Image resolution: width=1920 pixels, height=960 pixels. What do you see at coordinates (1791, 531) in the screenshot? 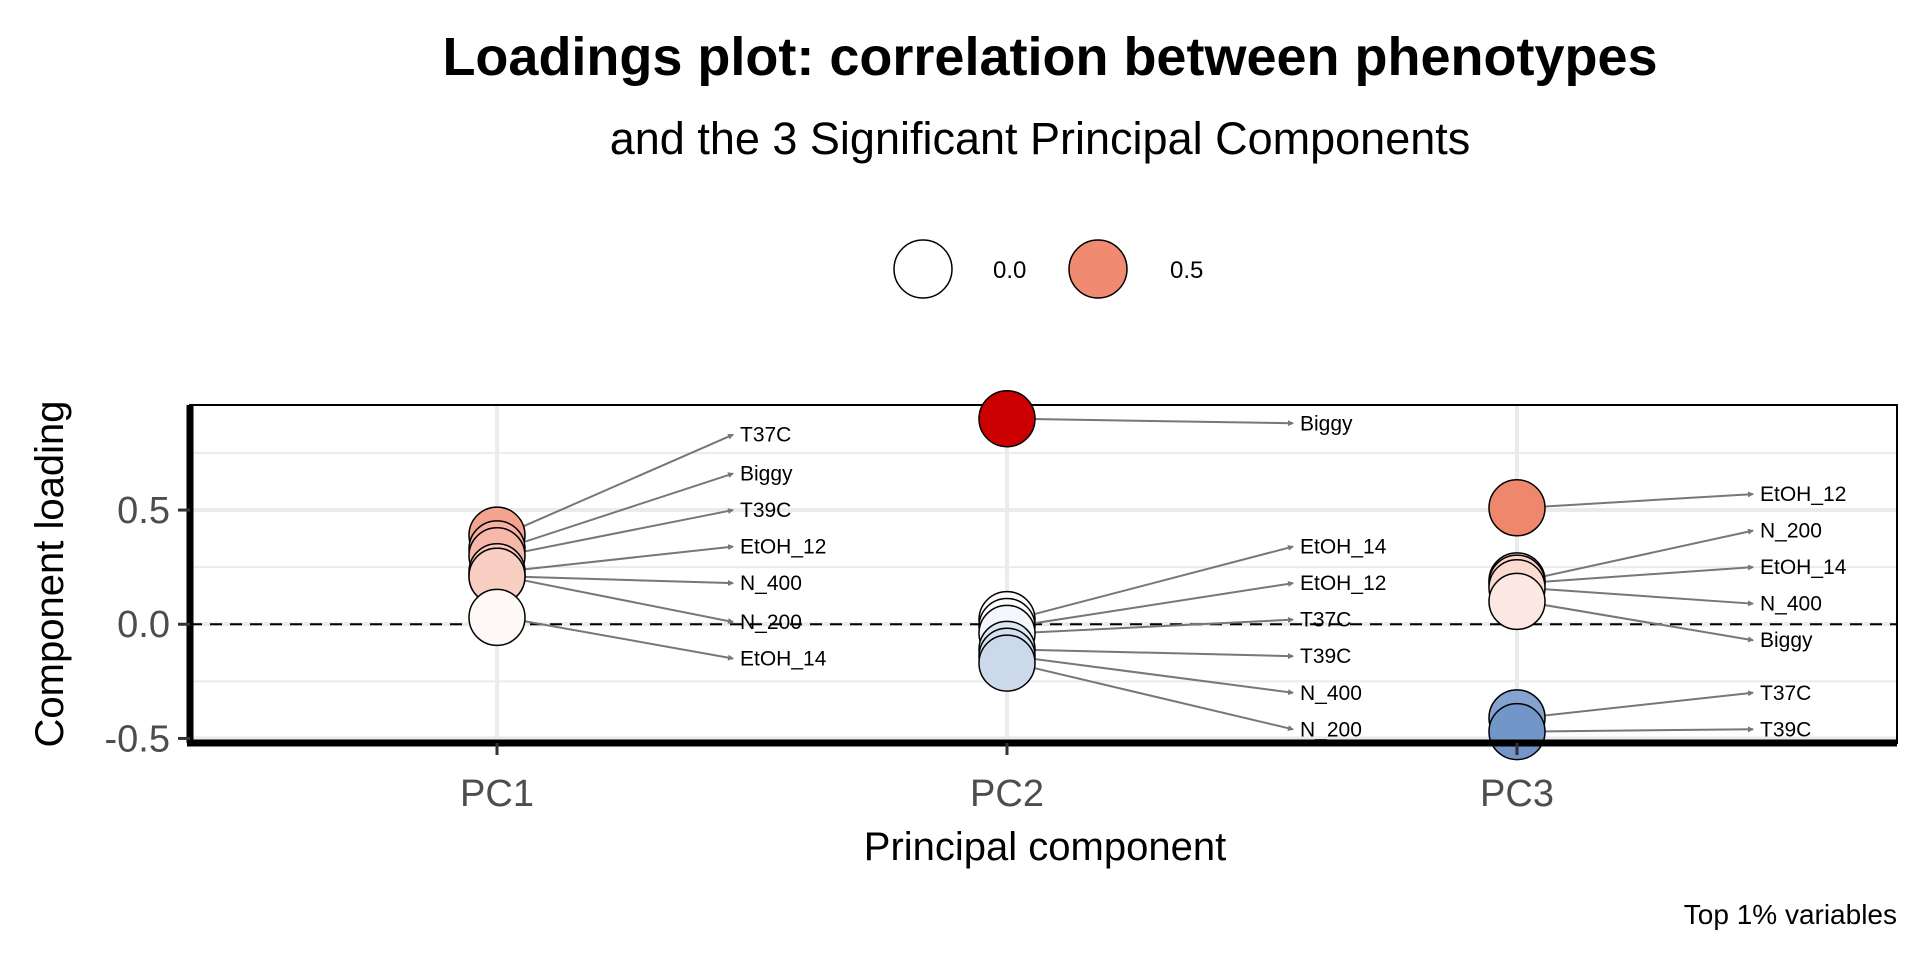
I see `label-PC3-N_200: N_200` at bounding box center [1791, 531].